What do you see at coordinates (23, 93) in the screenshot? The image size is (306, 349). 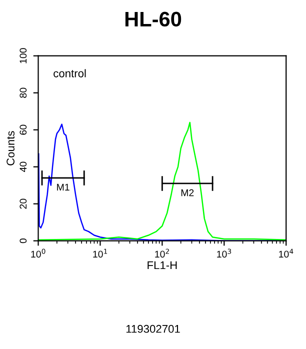 I see `y-tick-label: 80` at bounding box center [23, 93].